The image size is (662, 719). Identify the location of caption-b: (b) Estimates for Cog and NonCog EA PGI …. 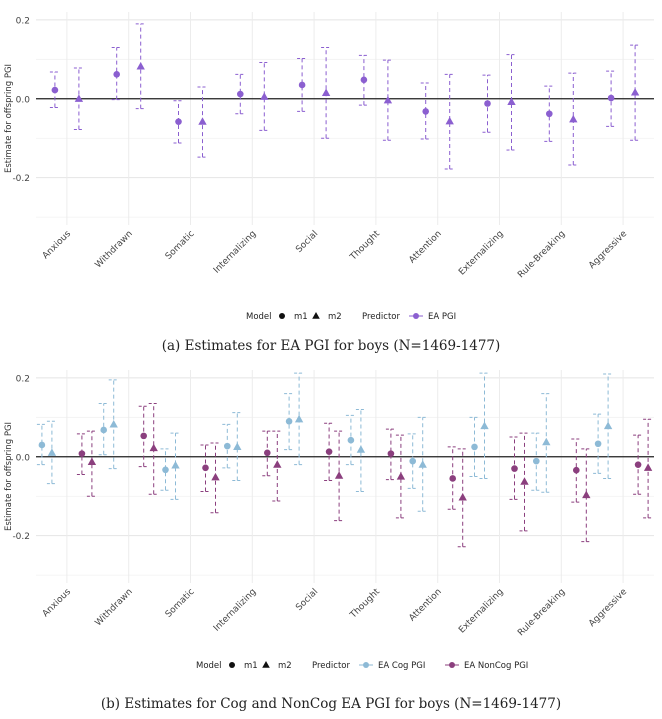
(331, 704).